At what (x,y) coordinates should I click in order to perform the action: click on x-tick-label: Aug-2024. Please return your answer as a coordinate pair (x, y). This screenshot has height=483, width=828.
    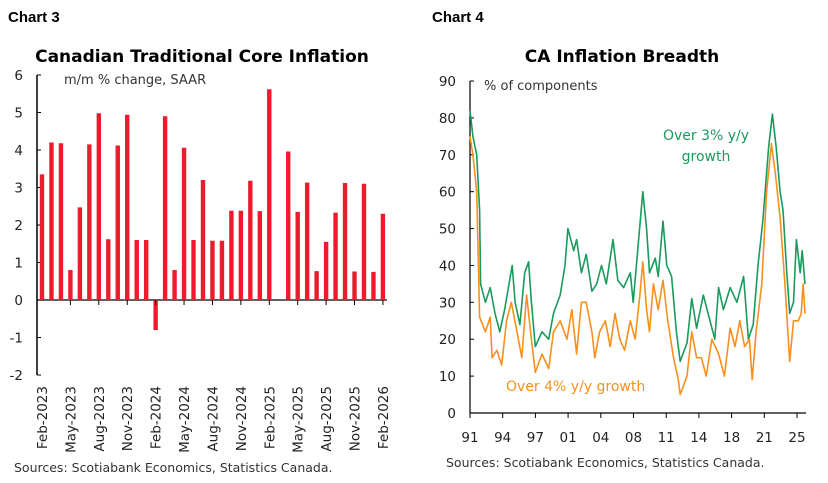
    Looking at the image, I should click on (213, 419).